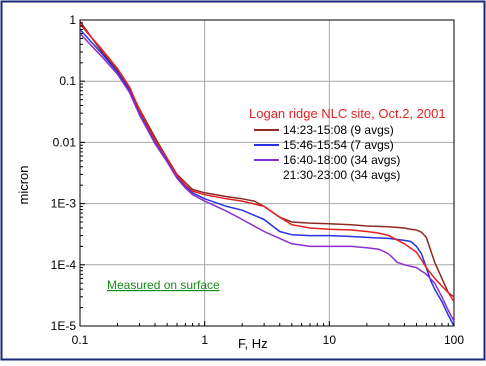 This screenshot has height=366, width=486. What do you see at coordinates (338, 130) in the screenshot?
I see `legend-label-1: 14:23-15:08 (9 avgs)` at bounding box center [338, 130].